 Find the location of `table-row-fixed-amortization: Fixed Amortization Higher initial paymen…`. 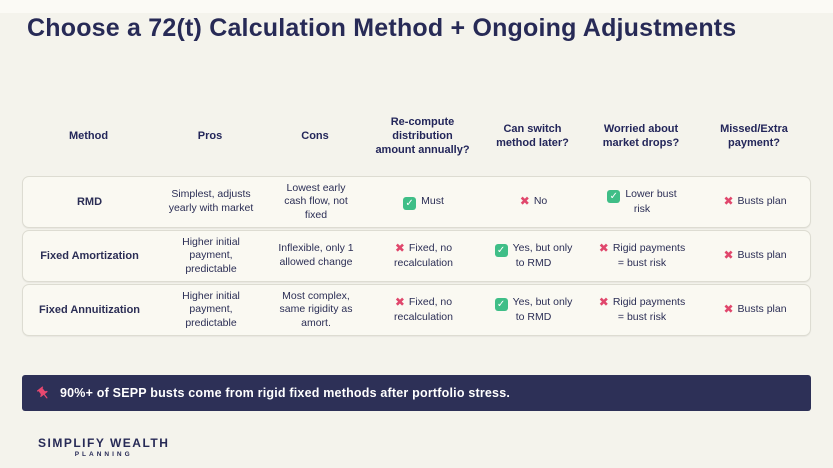

table-row-fixed-amortization: Fixed Amortization Higher initial paymen… is located at coordinates (416, 256).